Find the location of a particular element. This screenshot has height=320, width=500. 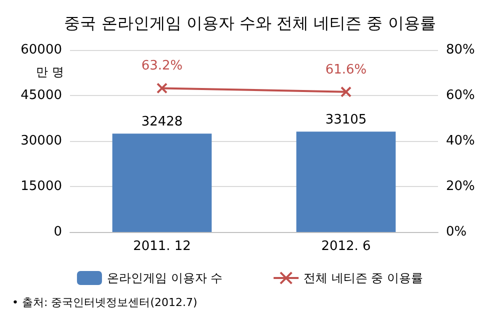

y2-tick-label: 20% is located at coordinates (460, 186).